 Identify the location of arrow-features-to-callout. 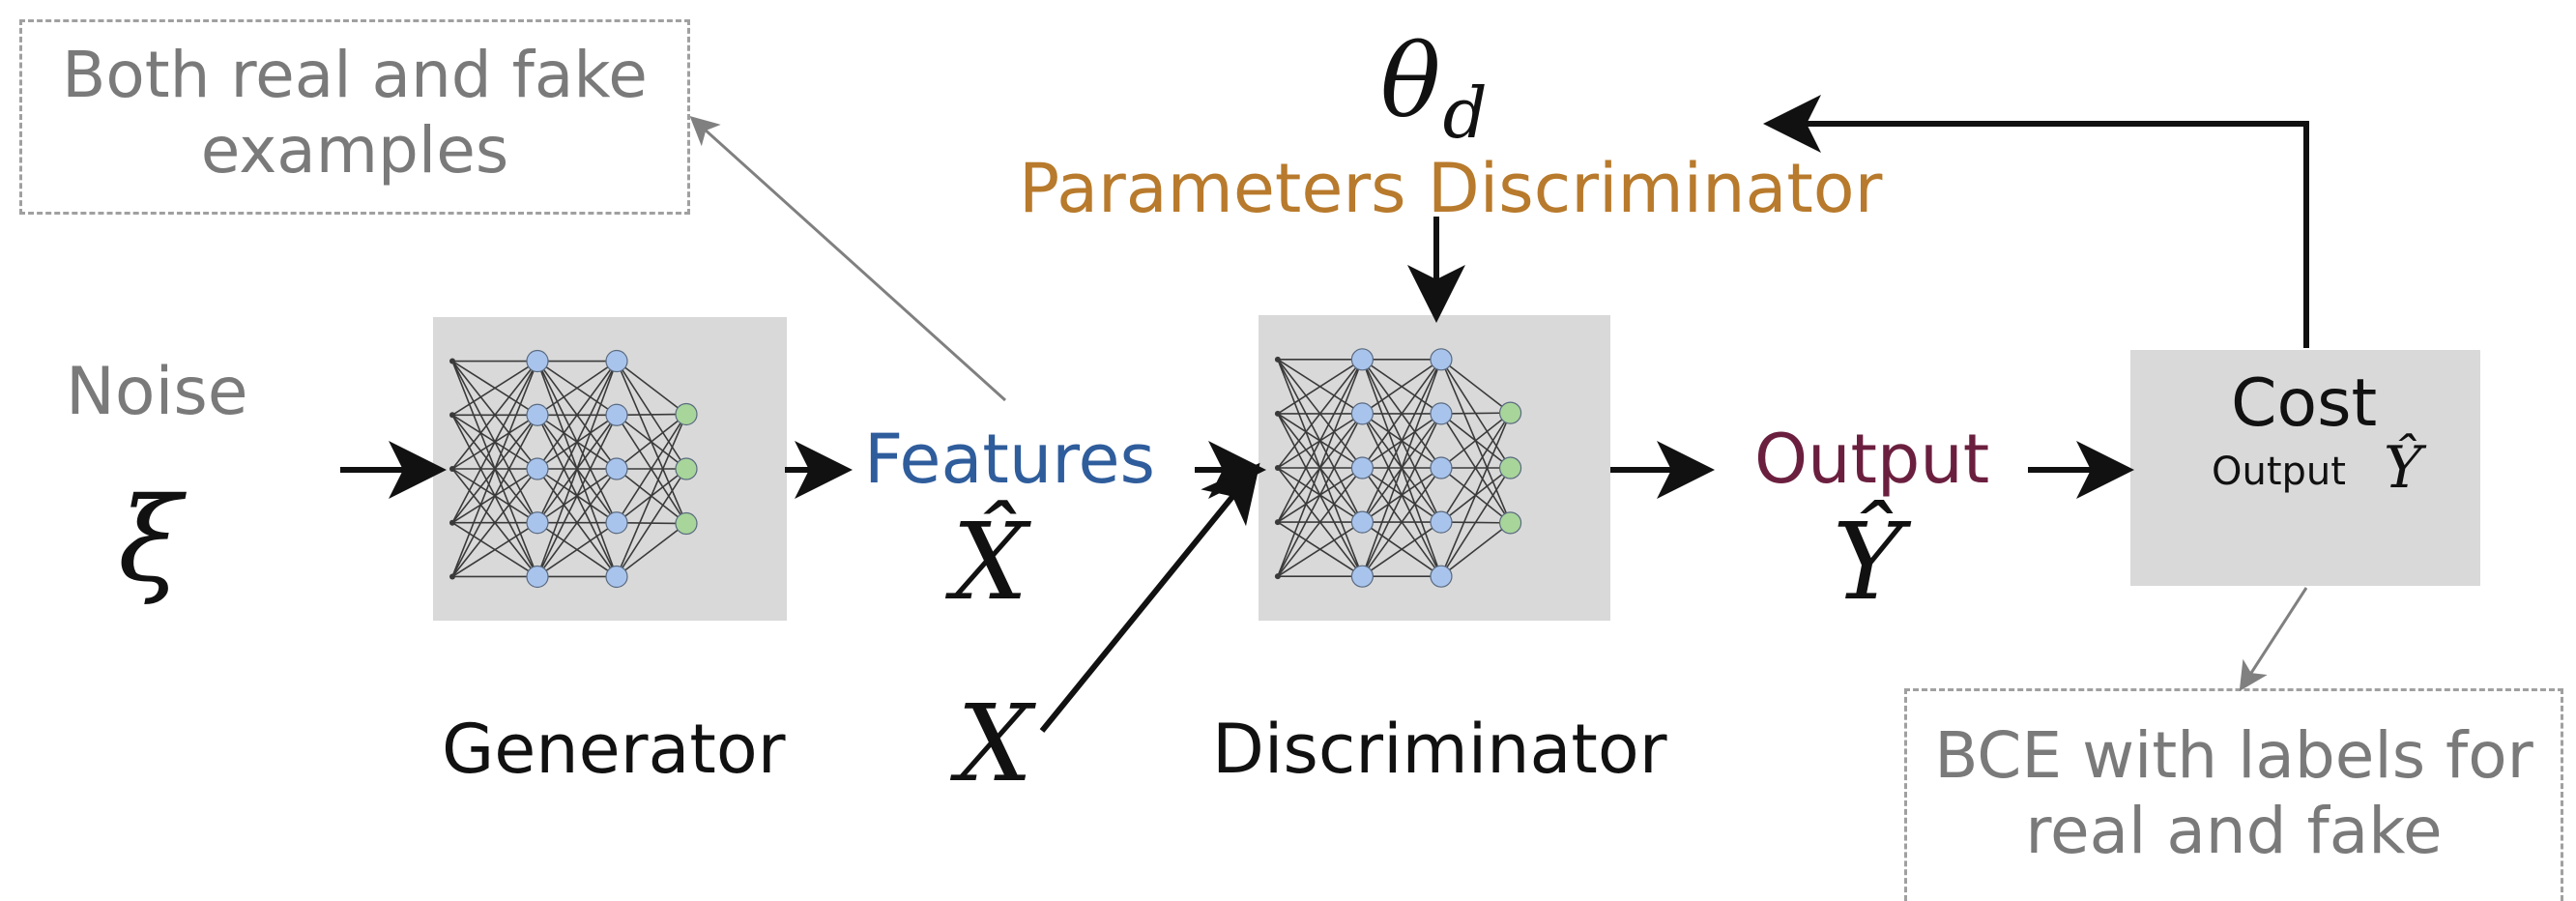
(848, 258).